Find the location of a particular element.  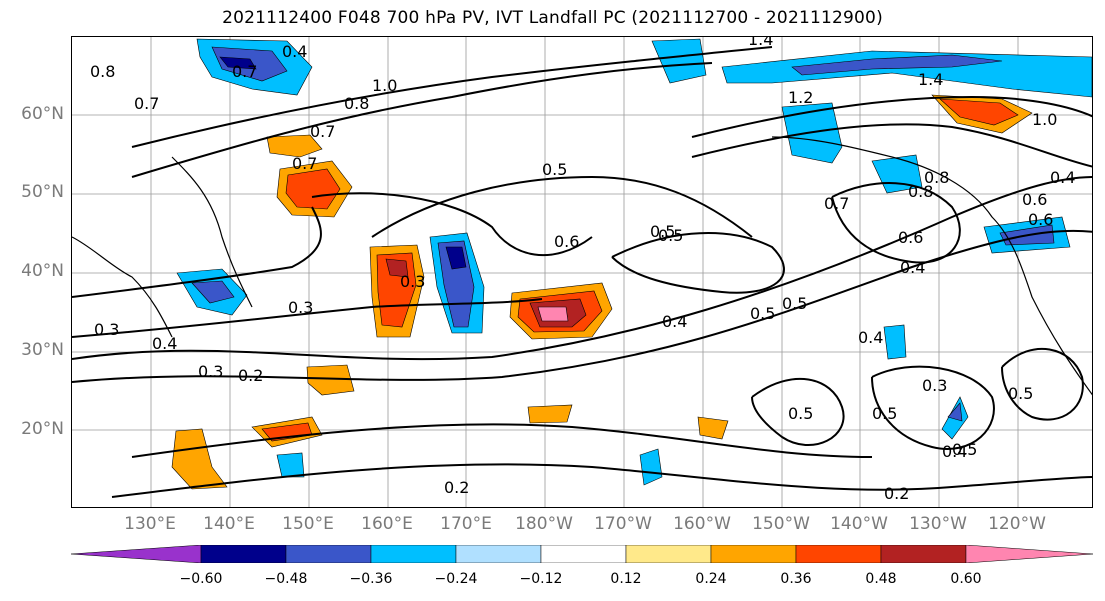

blob-neg-170e-min is located at coordinates (456, 258).